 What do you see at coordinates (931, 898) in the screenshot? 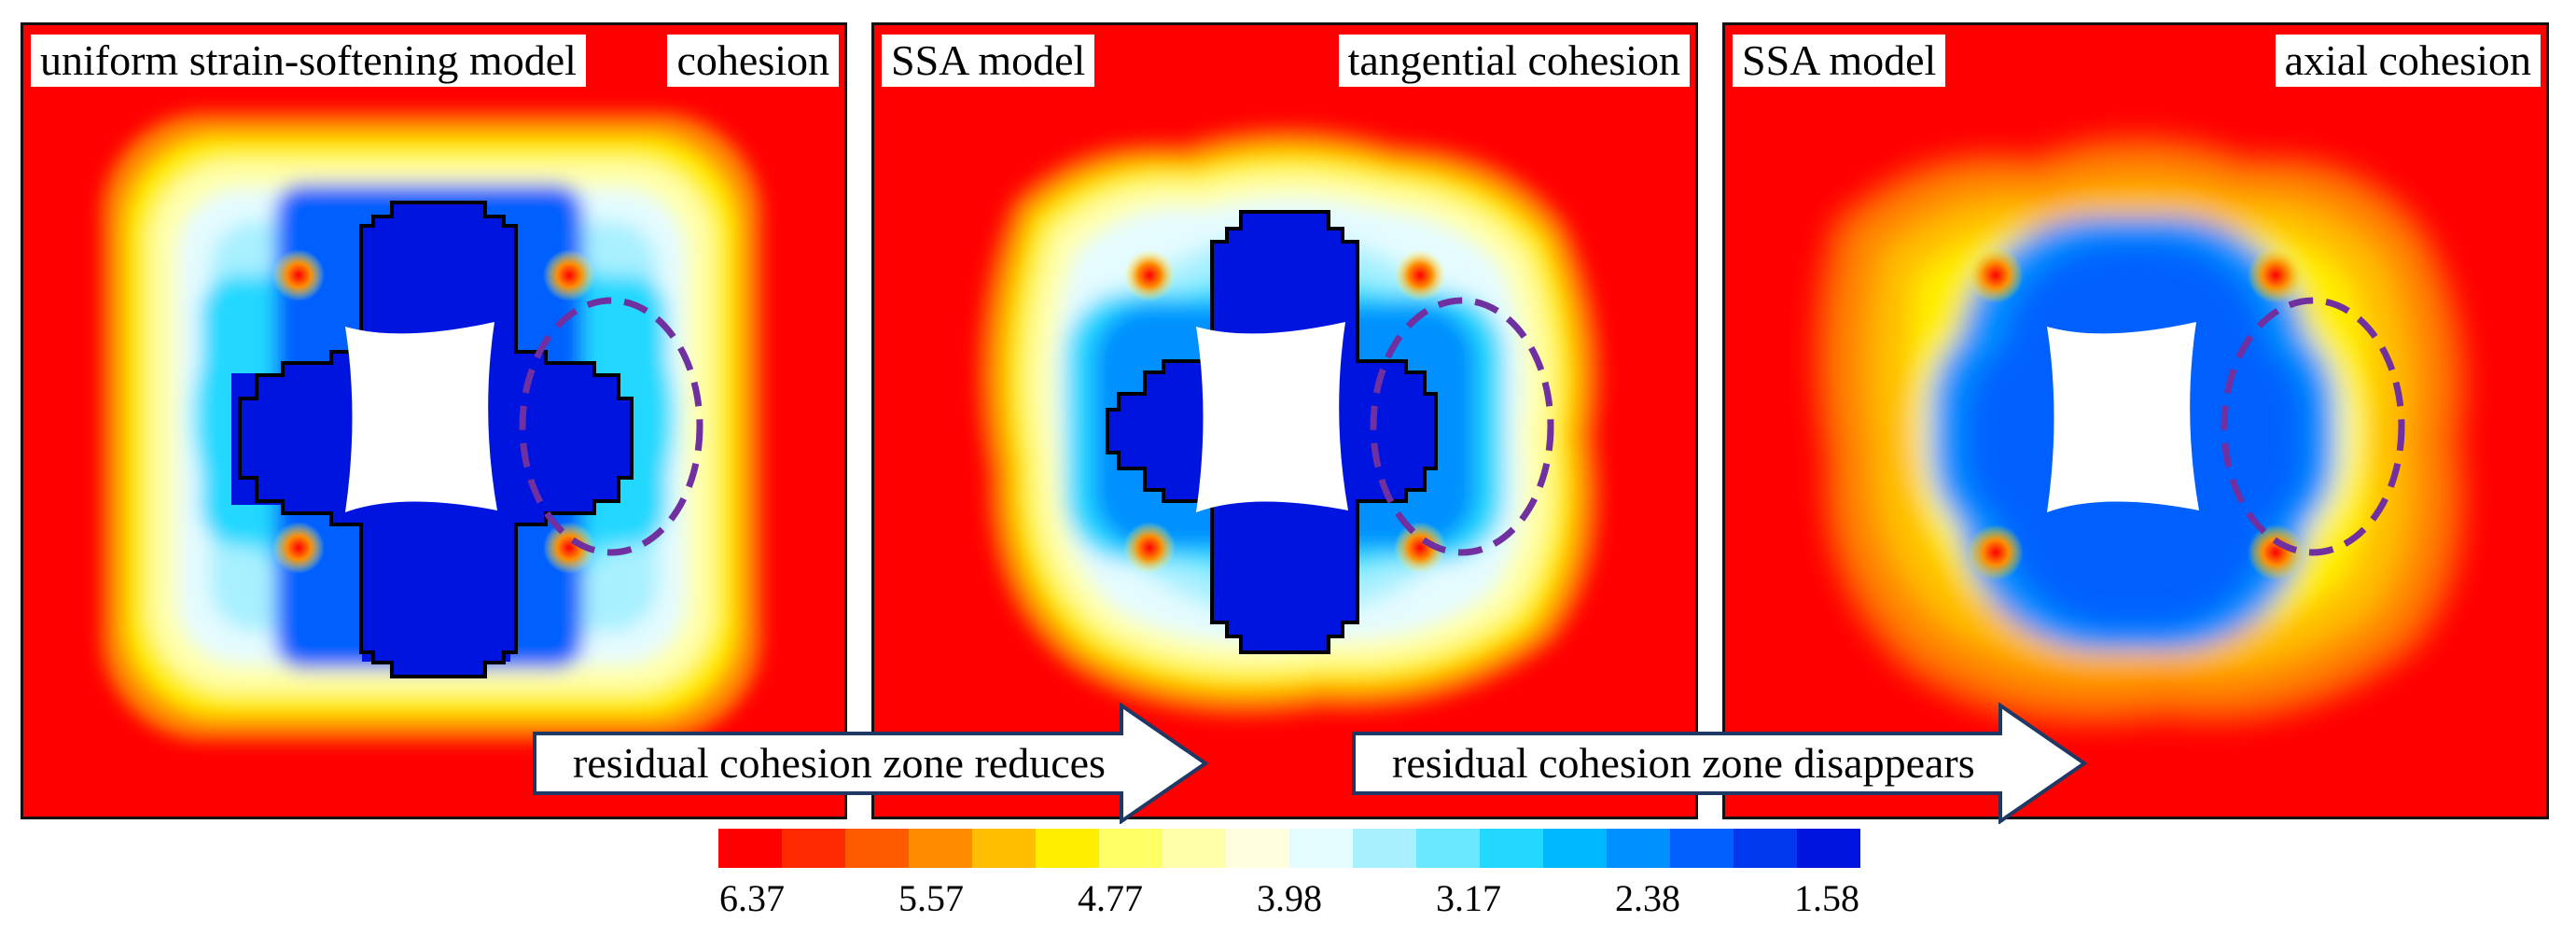
I see `colorbar-tick-label: 5.57` at bounding box center [931, 898].